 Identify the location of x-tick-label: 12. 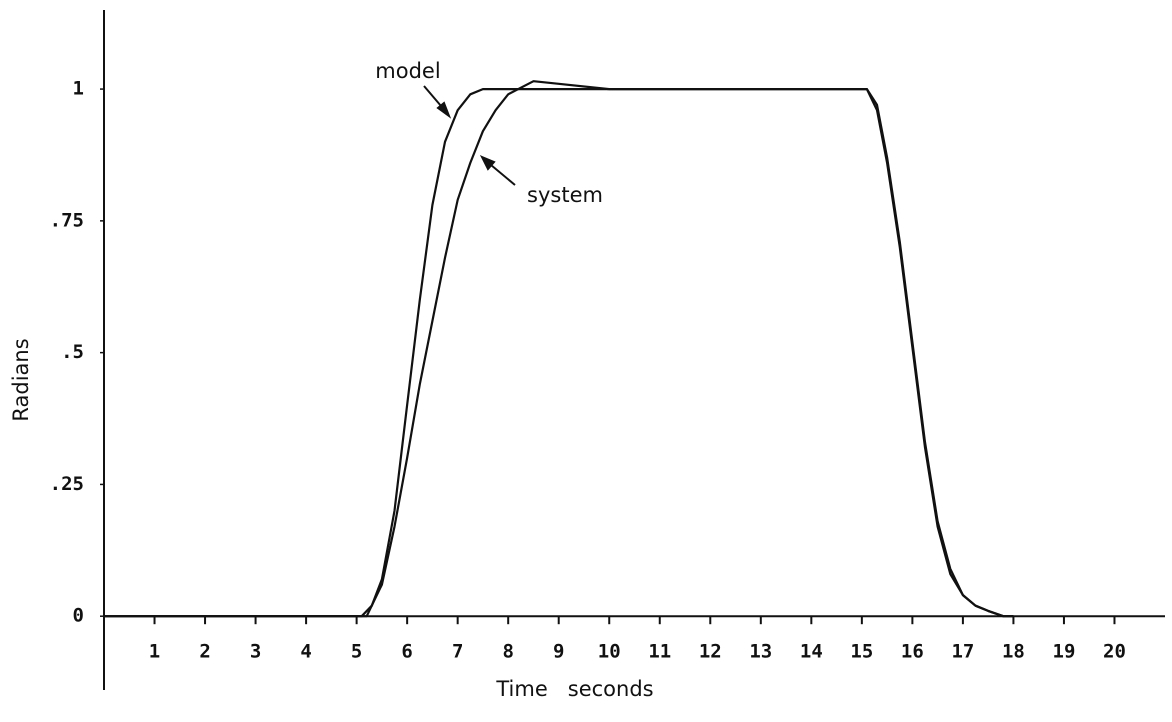
(710, 652).